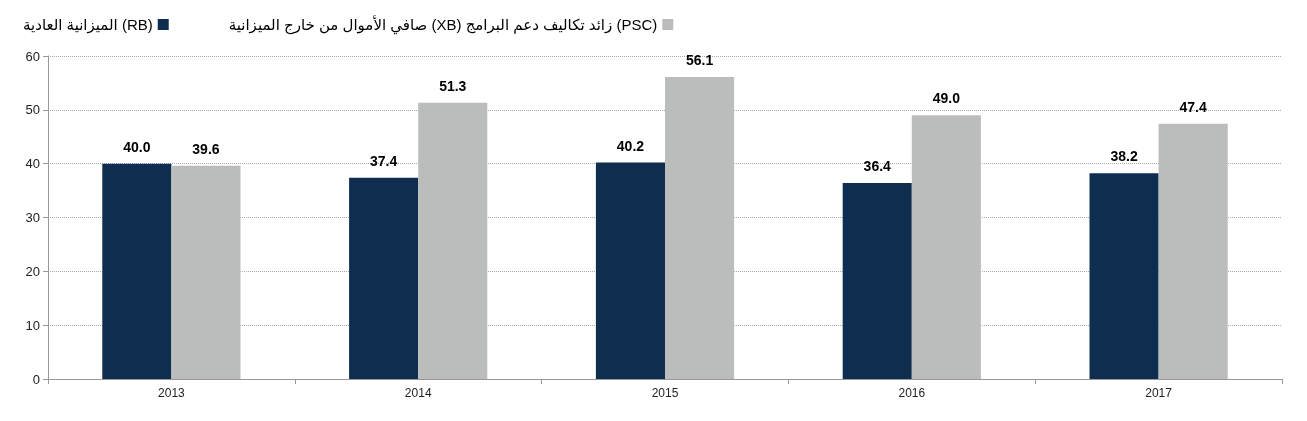 Image resolution: width=1307 pixels, height=421 pixels. I want to click on x-tick-label: 2015, so click(665, 393).